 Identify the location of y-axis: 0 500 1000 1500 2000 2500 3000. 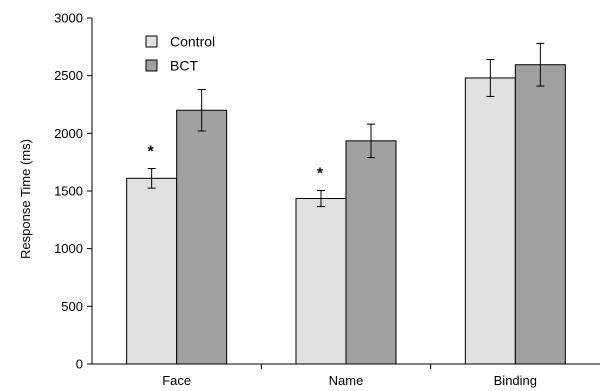
(73, 191).